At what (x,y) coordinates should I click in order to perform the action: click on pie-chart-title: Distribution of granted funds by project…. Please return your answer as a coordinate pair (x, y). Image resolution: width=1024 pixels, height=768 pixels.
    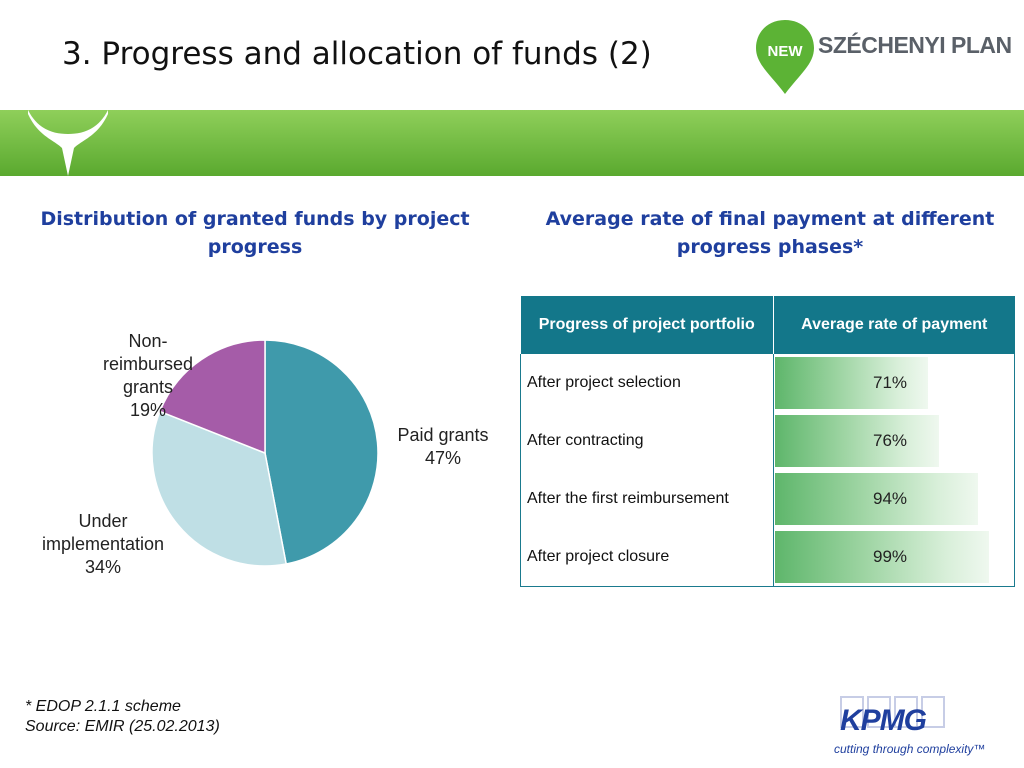
    Looking at the image, I should click on (255, 233).